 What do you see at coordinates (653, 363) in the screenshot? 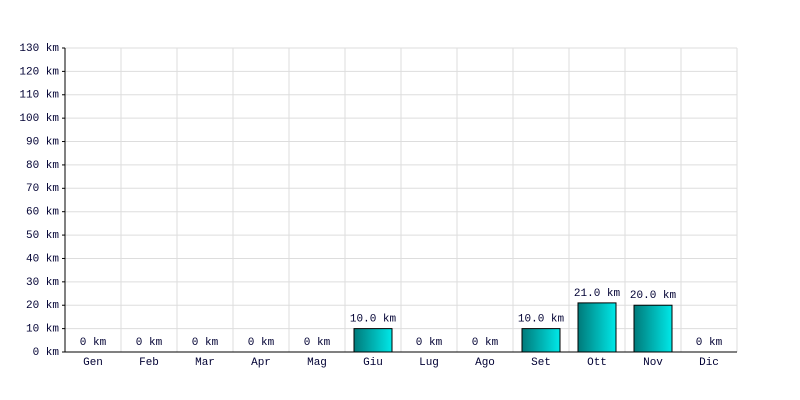
I see `x-tick-label: Nov` at bounding box center [653, 363].